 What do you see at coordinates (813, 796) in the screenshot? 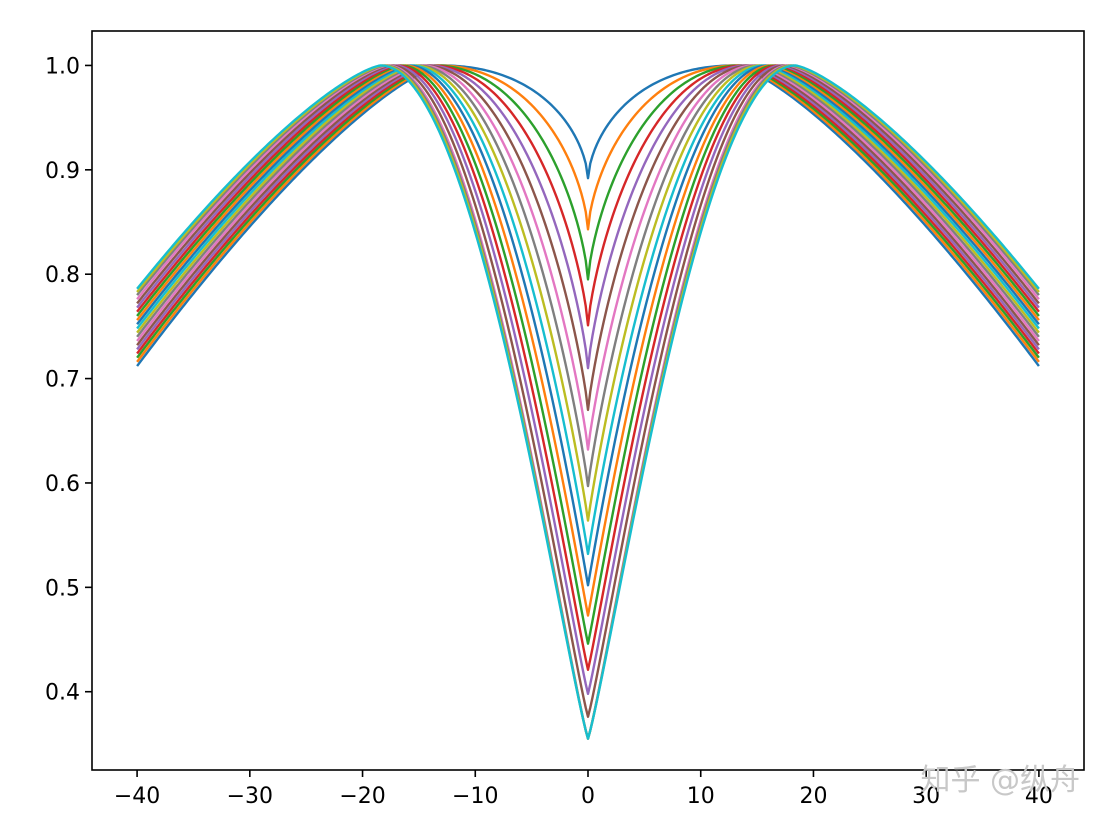
I see `x-tick-label: 20` at bounding box center [813, 796].